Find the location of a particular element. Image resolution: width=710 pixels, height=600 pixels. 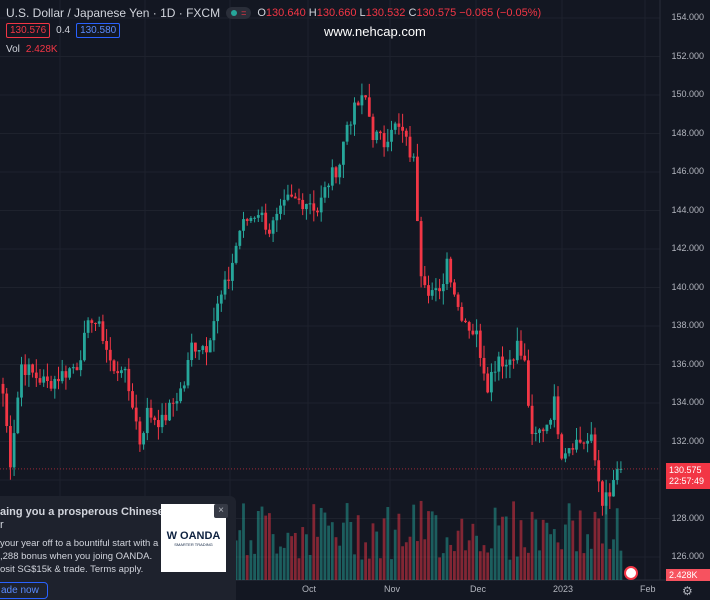

us-flag-event-icon is located at coordinates (631, 573).